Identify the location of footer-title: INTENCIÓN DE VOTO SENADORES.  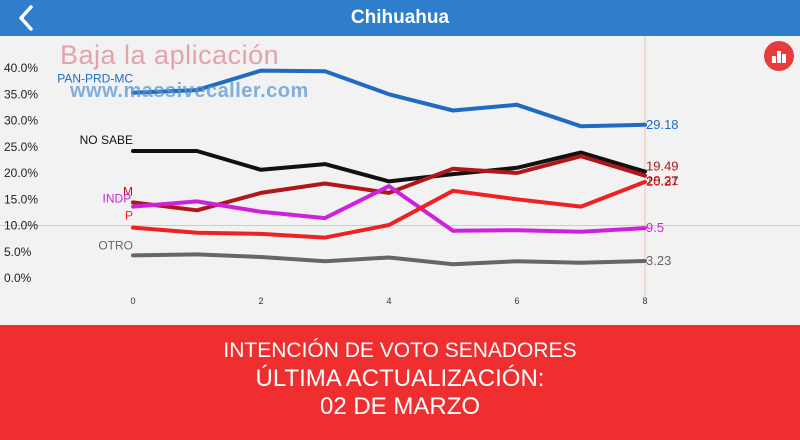
(400, 350).